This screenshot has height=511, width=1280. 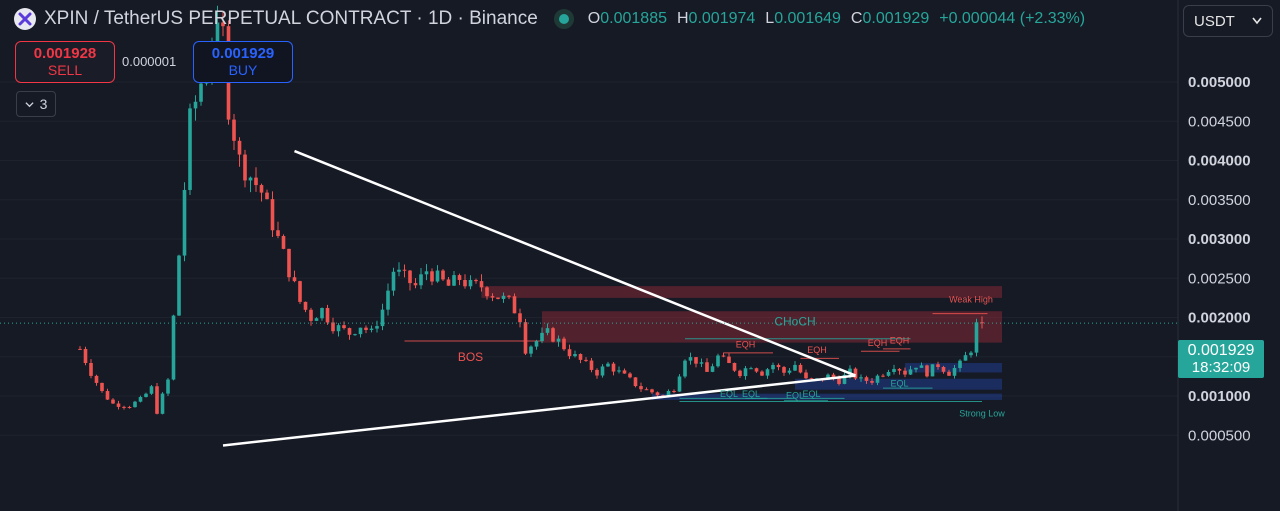 I want to click on ohlc-change: +0.000044 (+2.33%), so click(x=1012, y=18).